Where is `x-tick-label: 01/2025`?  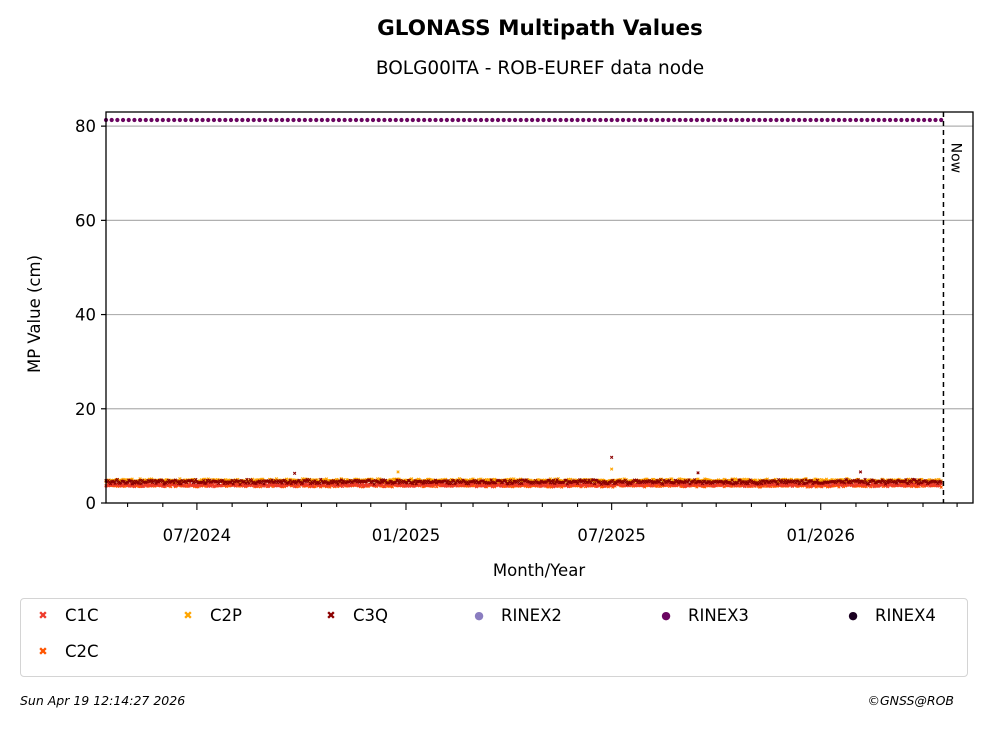 x-tick-label: 01/2025 is located at coordinates (406, 535).